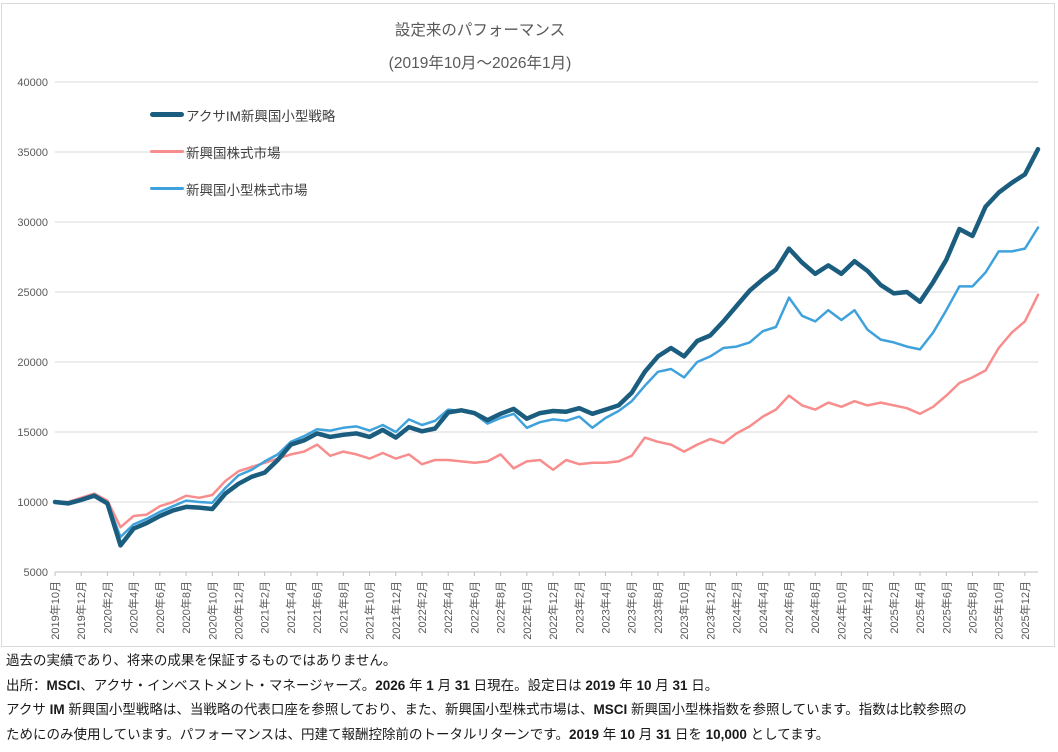 The image size is (1058, 752). Describe the element at coordinates (107, 607) in the screenshot. I see `x-axis-label: 2020年2月` at that location.